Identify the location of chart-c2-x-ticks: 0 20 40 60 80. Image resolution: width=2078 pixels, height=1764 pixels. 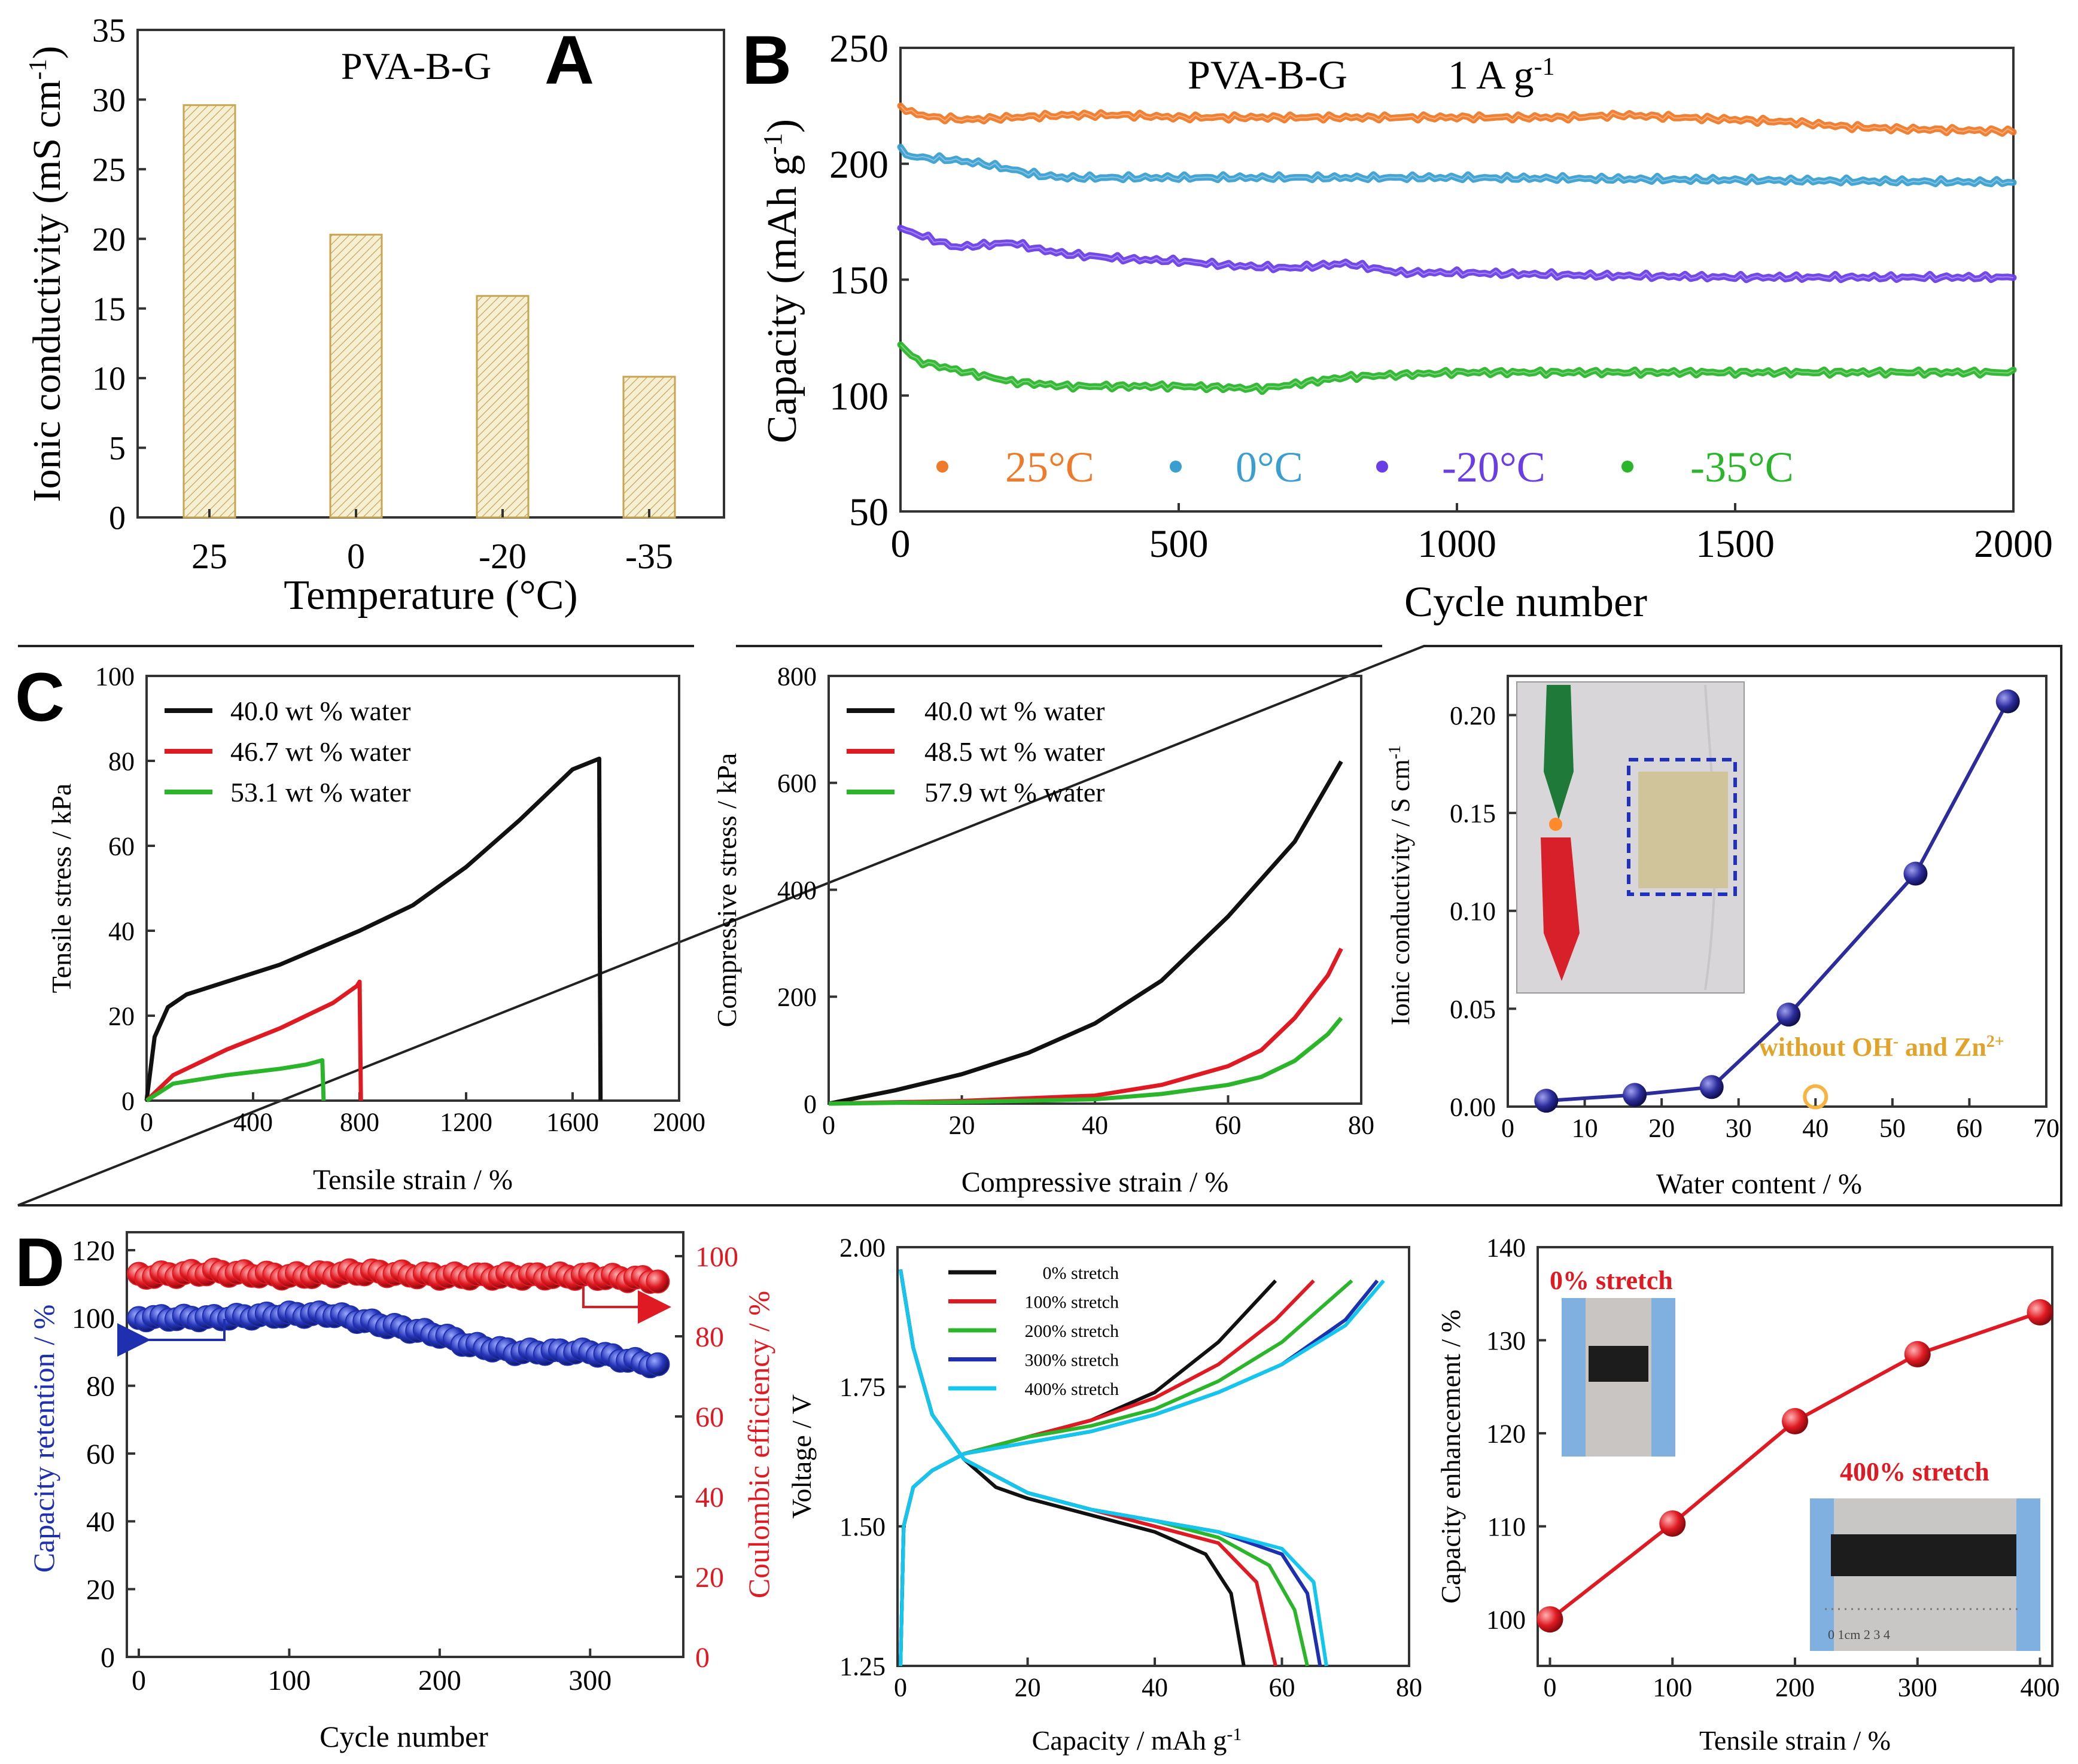
(1098, 1117).